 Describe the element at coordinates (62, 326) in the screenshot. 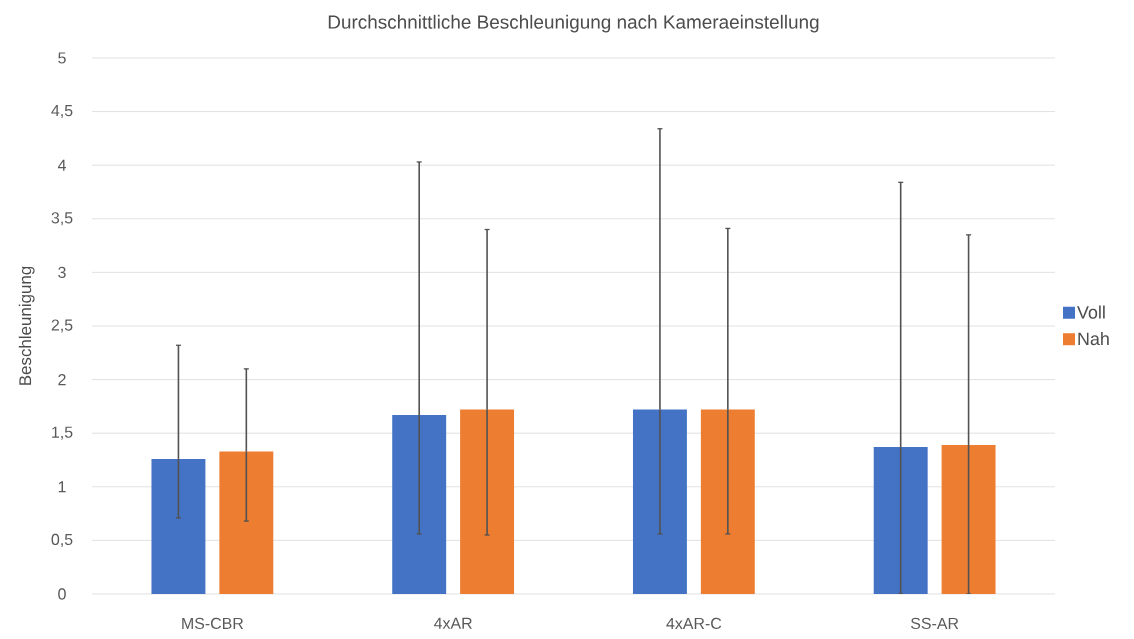

I see `y-tick-label: 2,5` at that location.